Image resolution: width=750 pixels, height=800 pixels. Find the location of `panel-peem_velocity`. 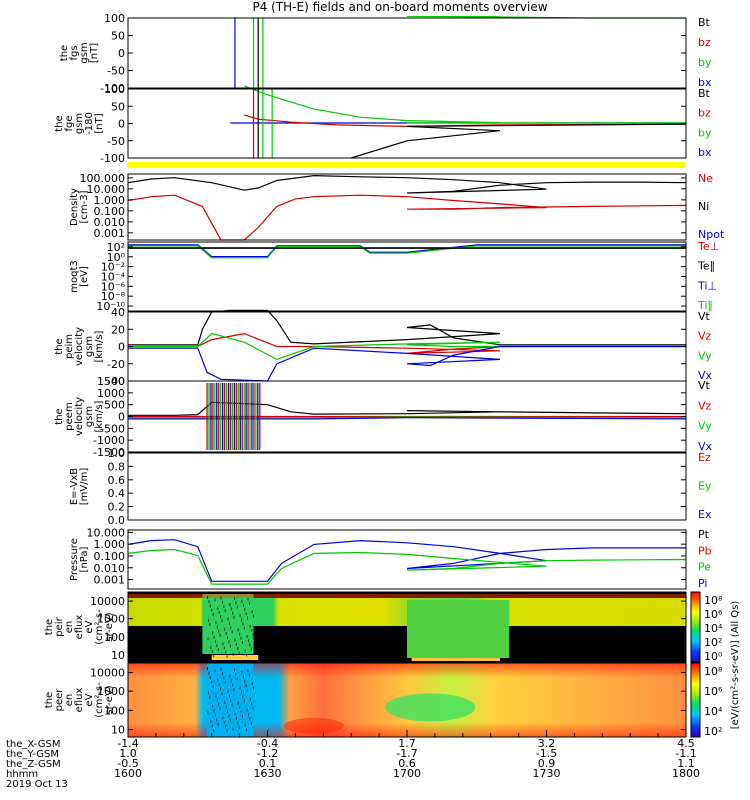

panel-peem_velocity is located at coordinates (407, 416).